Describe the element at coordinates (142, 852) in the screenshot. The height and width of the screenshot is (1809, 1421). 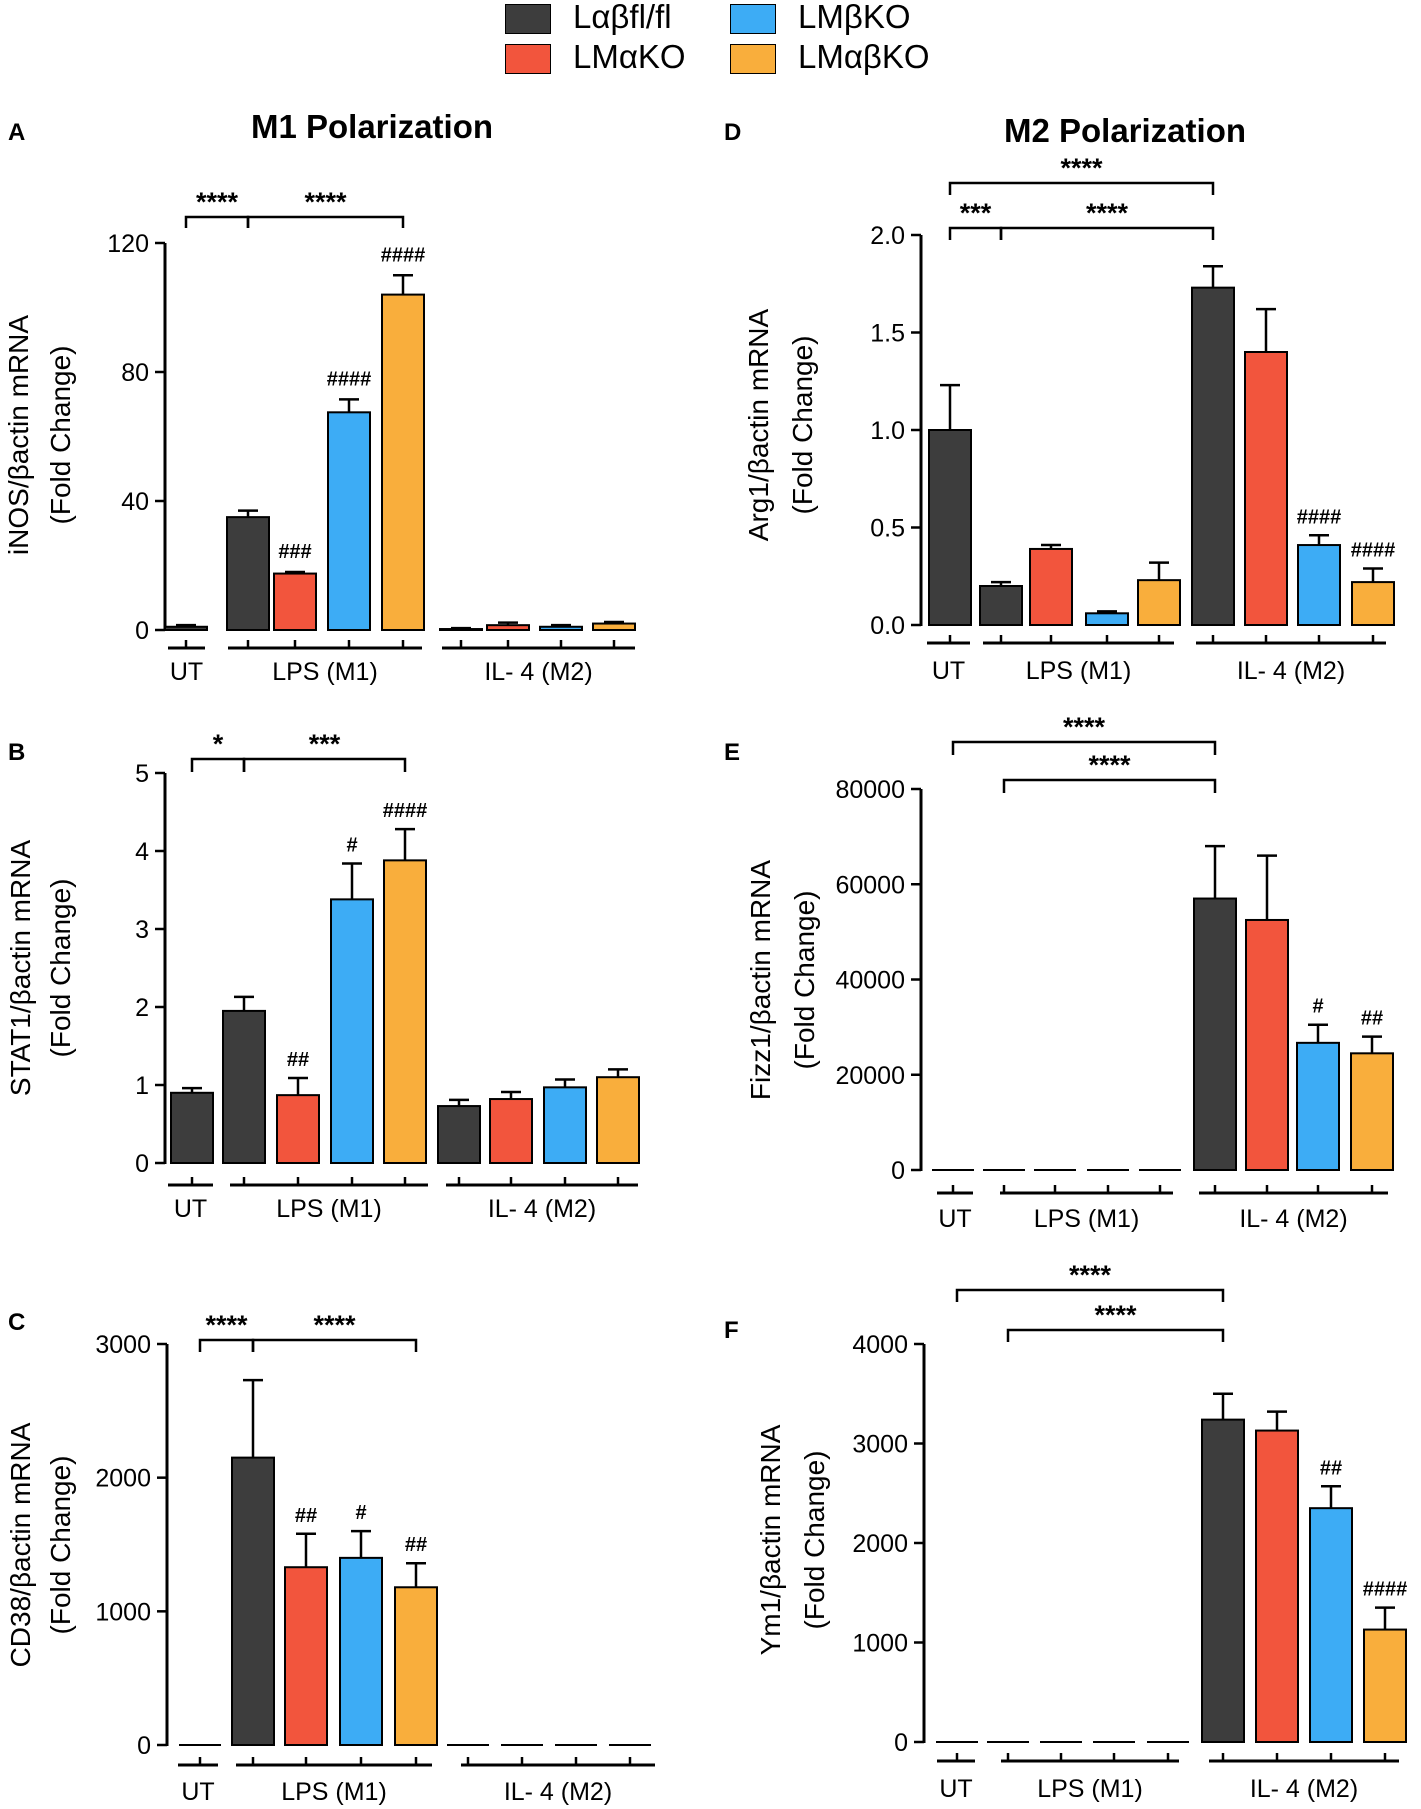
I see `y-tick-label: 4` at that location.